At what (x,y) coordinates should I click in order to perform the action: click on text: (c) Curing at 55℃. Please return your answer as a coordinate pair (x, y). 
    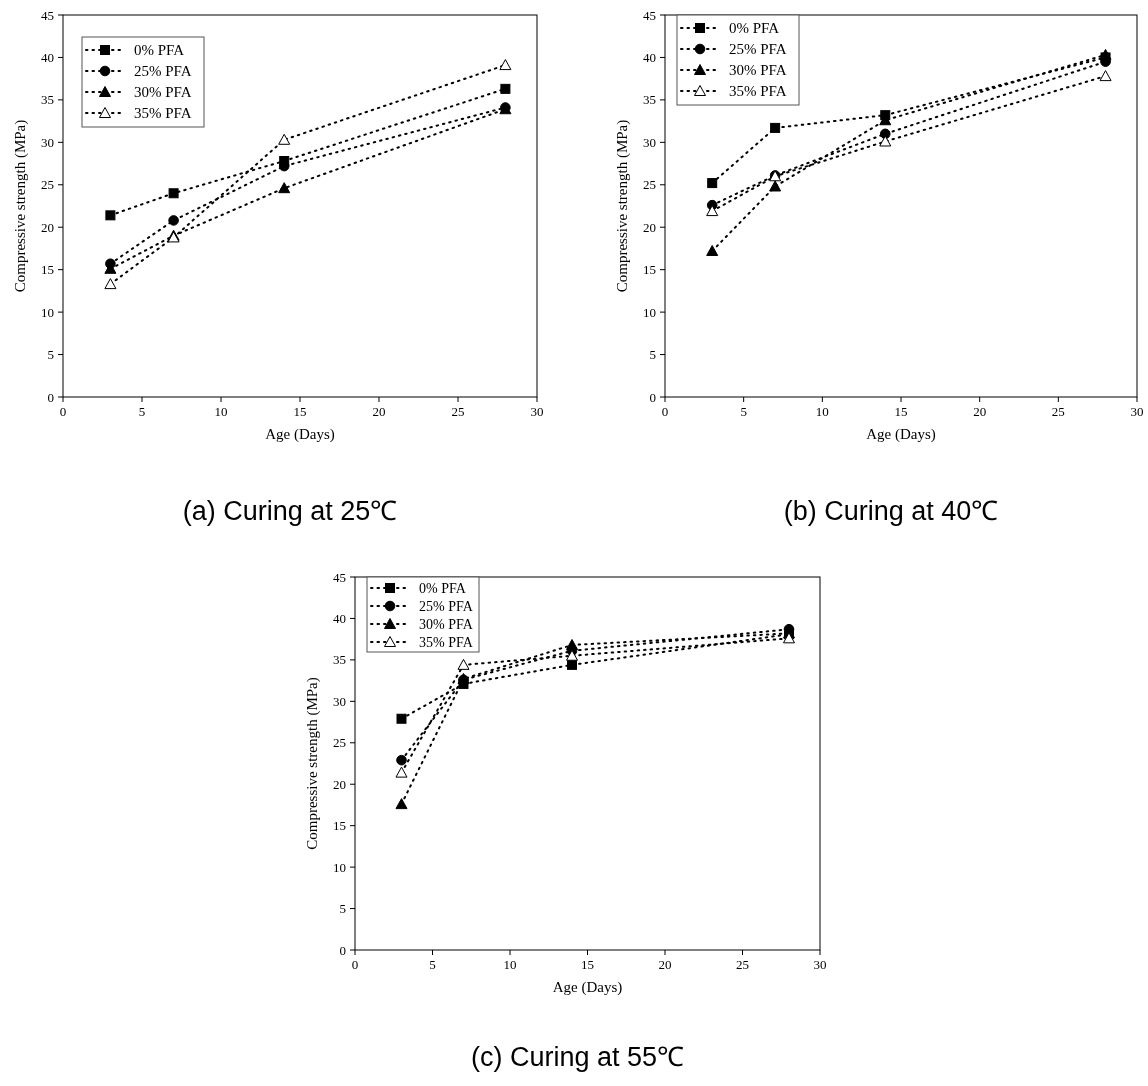
    Looking at the image, I should click on (577, 1057).